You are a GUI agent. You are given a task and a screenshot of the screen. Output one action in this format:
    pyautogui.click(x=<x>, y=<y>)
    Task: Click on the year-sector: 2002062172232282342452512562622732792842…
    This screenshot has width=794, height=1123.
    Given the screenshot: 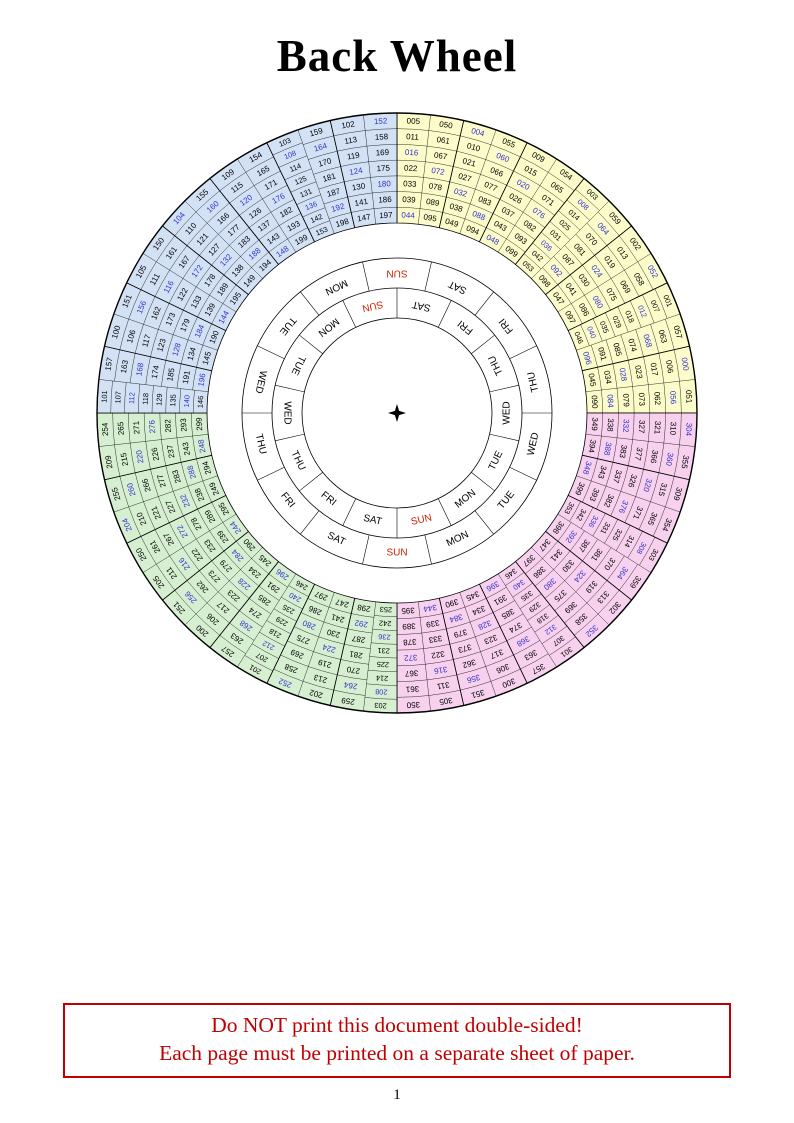 What is the action you would take?
    pyautogui.click(x=220, y=589)
    